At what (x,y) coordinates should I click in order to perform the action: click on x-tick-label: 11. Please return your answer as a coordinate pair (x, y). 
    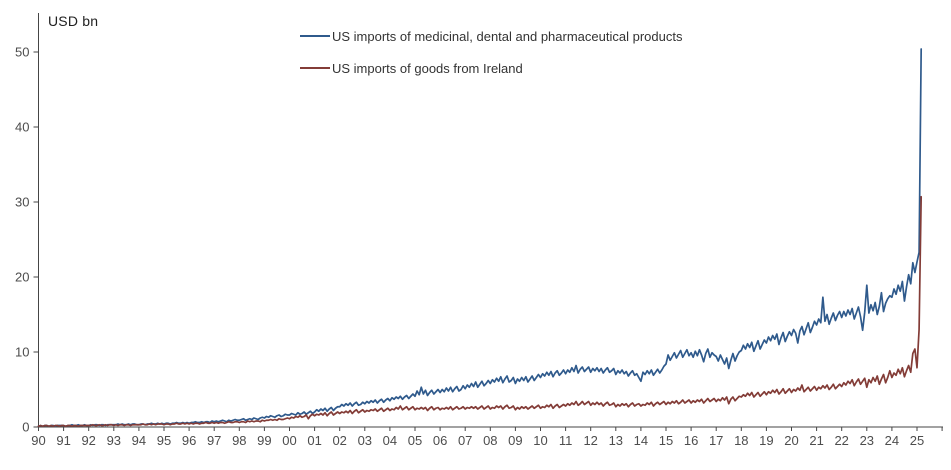
    Looking at the image, I should click on (566, 440).